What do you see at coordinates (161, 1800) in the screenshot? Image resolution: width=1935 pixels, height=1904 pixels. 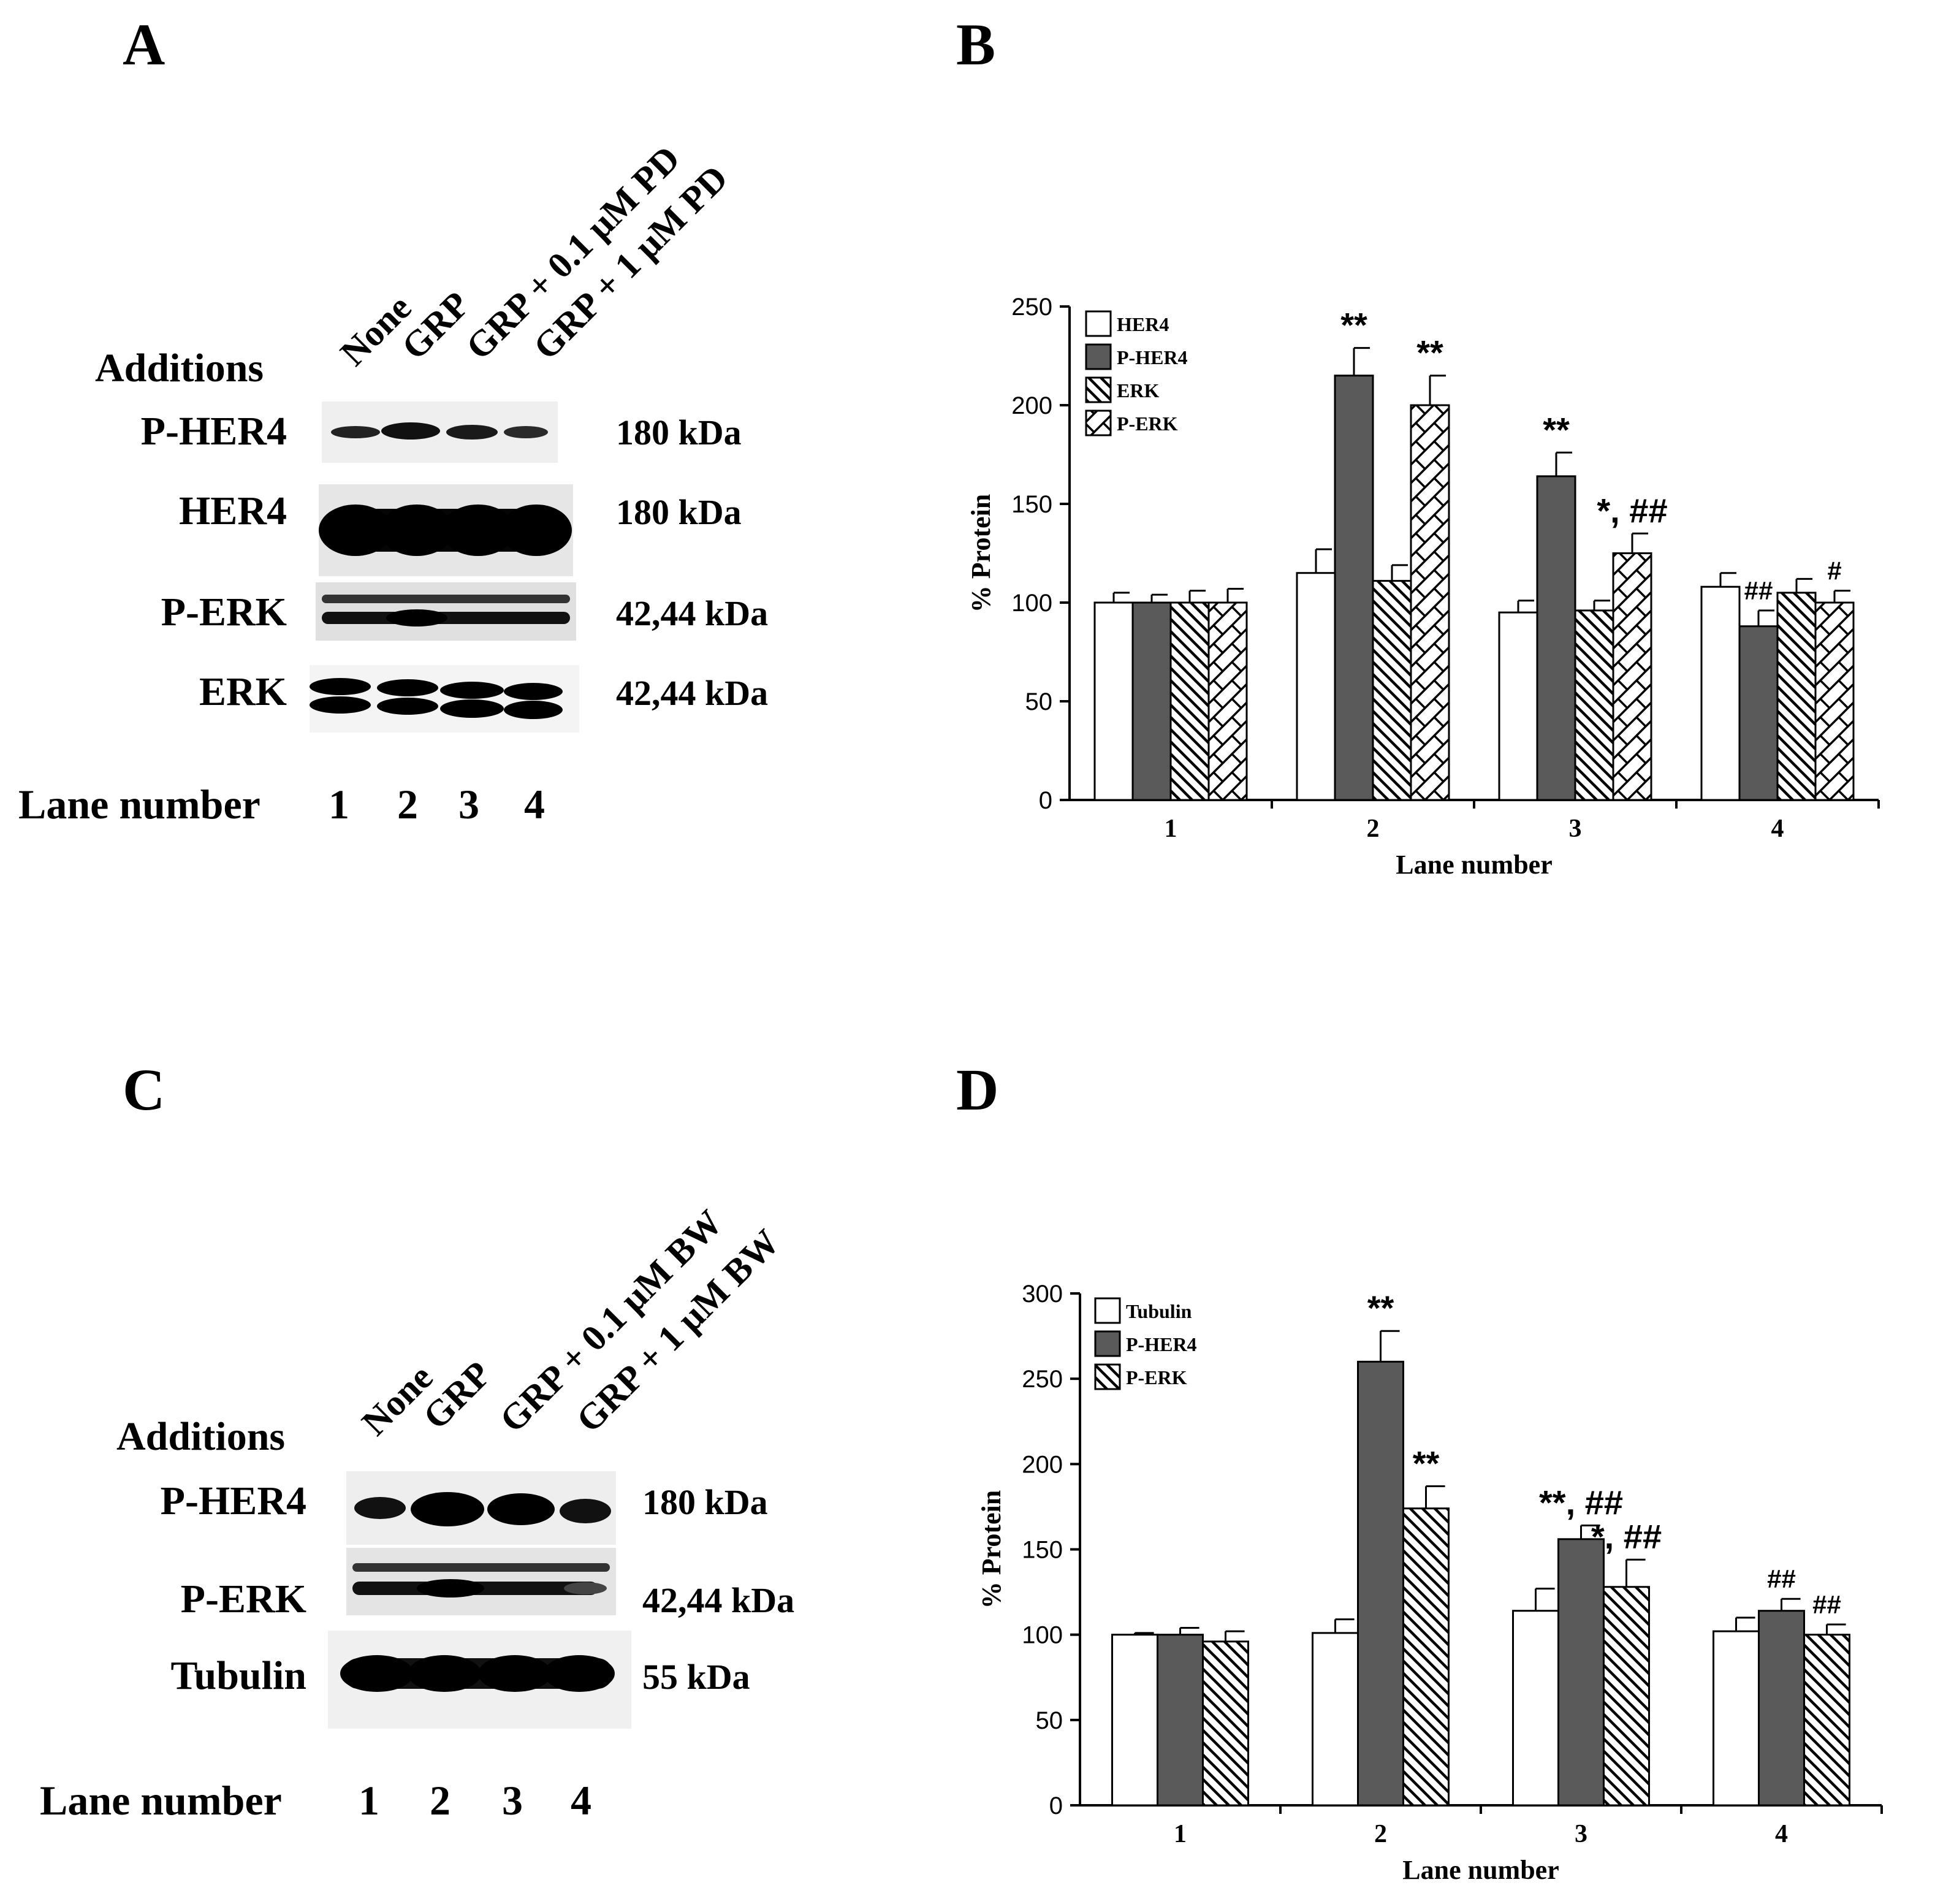 I see `blot-c-lane-label: Lane number` at bounding box center [161, 1800].